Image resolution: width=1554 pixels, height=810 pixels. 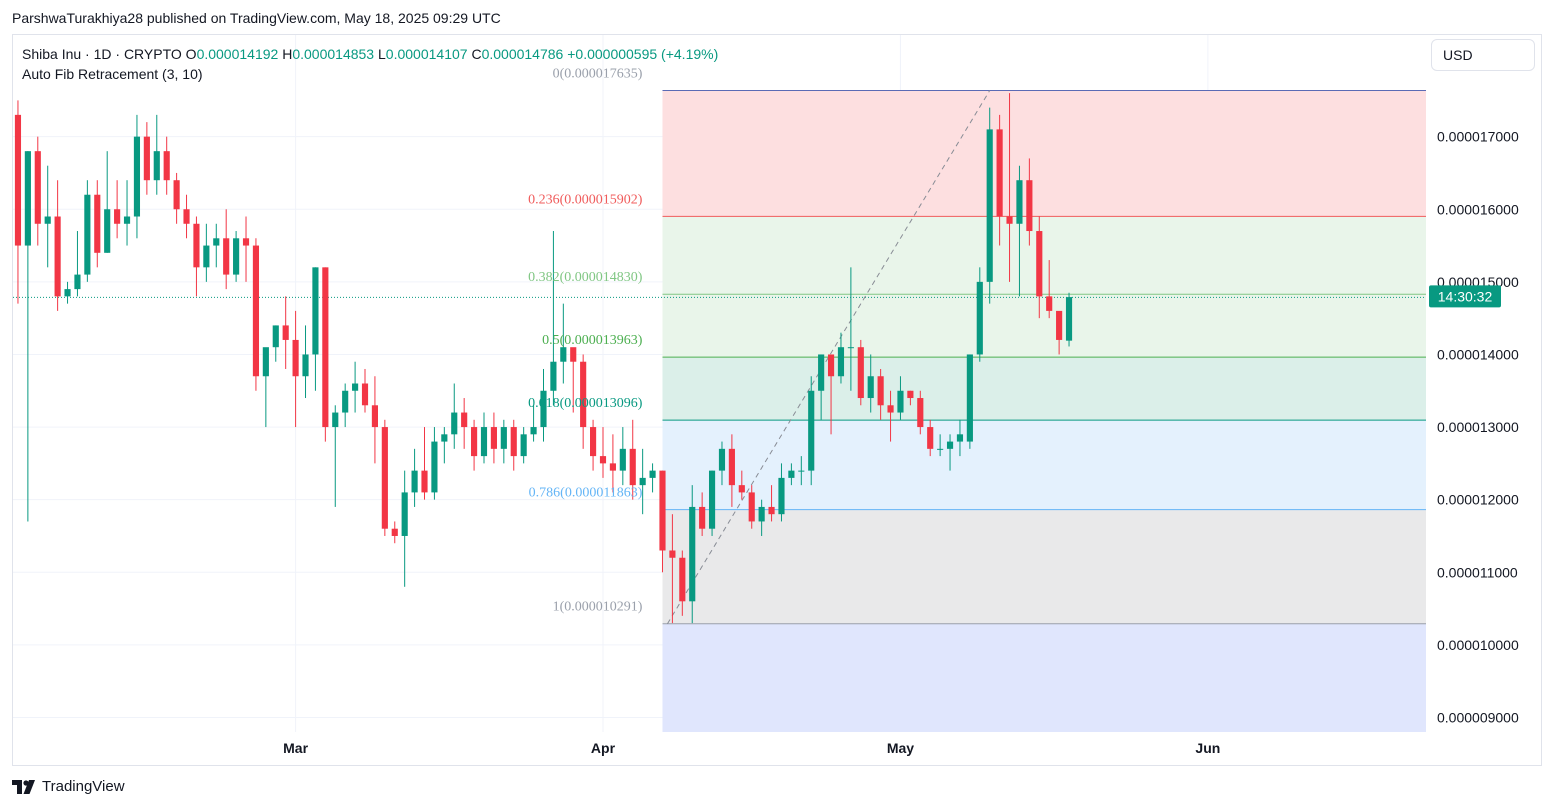 I want to click on countdown-text: 14:30:32, so click(x=1465, y=296).